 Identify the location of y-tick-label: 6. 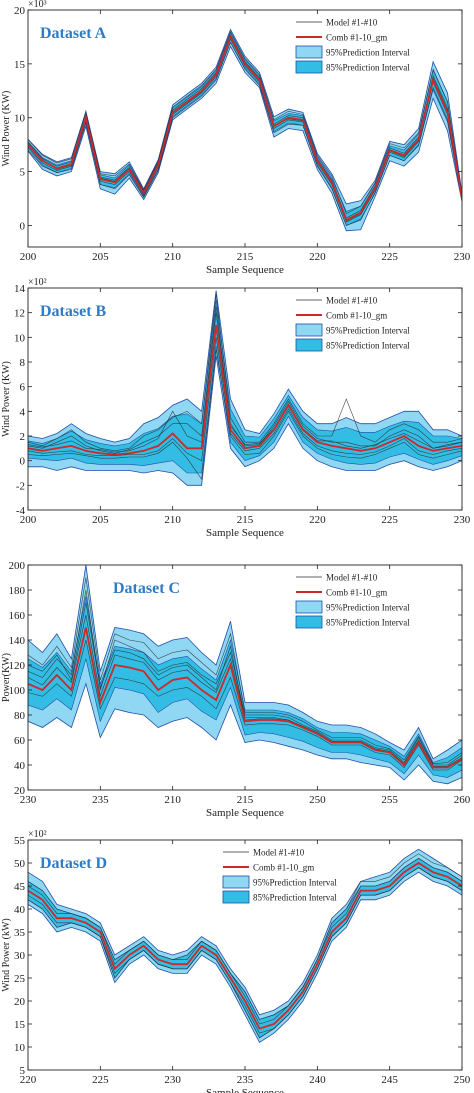
(23, 388).